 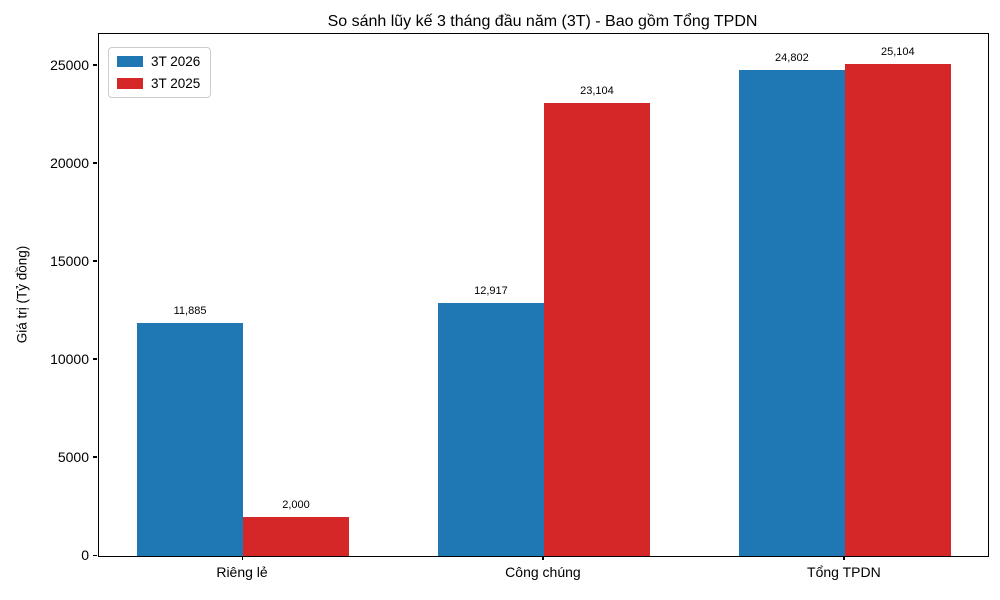 What do you see at coordinates (792, 57) in the screenshot?
I see `bar-value-label: 24,802` at bounding box center [792, 57].